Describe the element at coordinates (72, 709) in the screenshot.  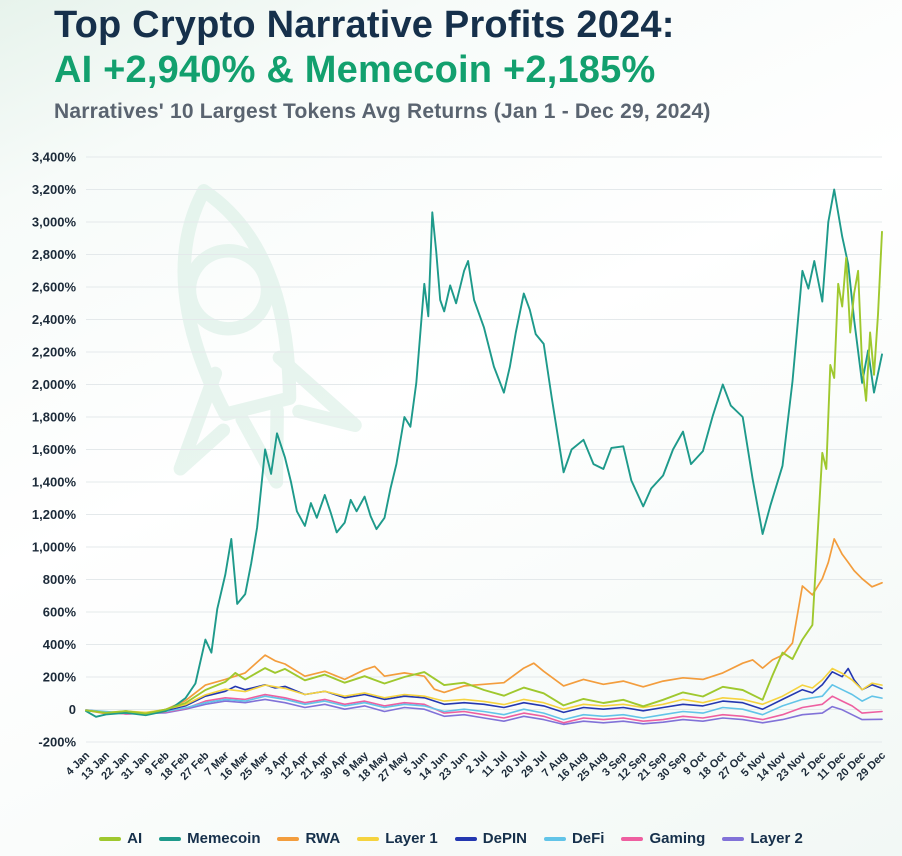
I see `y-axis-tick-label: 0` at that location.